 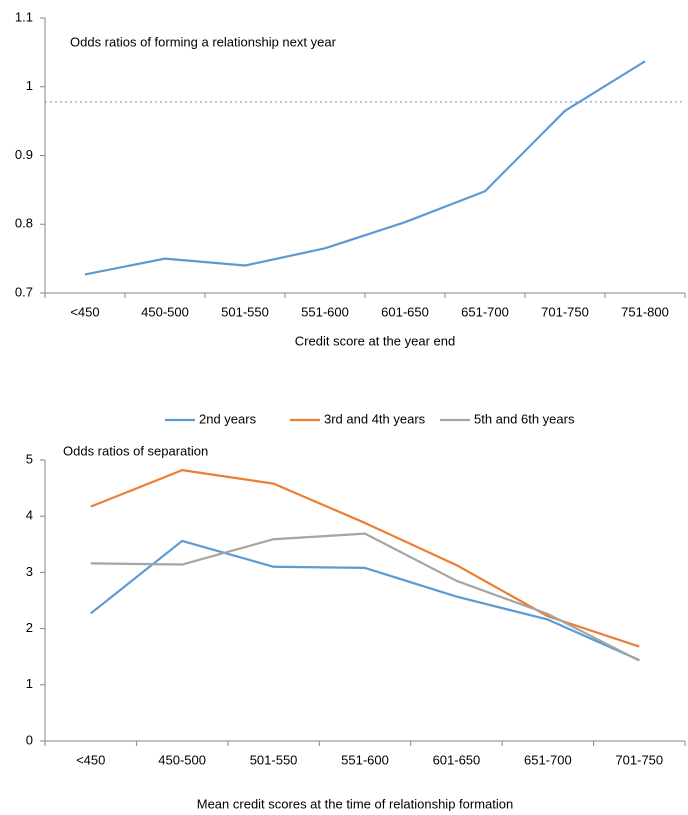 What do you see at coordinates (29, 515) in the screenshot?
I see `y-tick-label: 4` at bounding box center [29, 515].